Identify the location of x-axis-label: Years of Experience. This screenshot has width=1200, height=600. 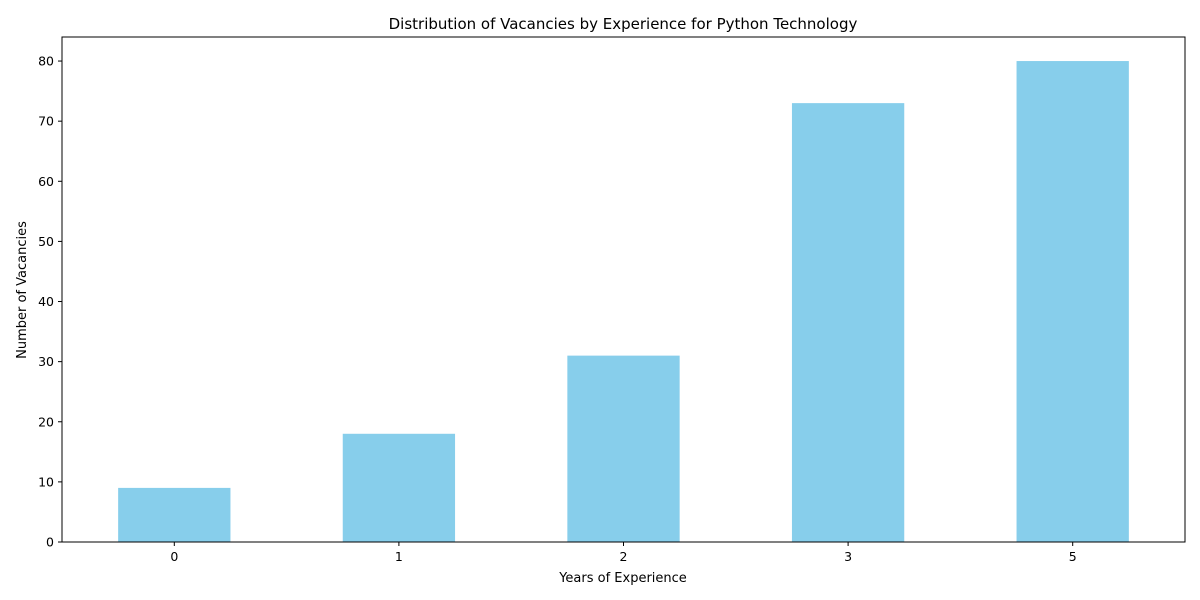
(622, 578).